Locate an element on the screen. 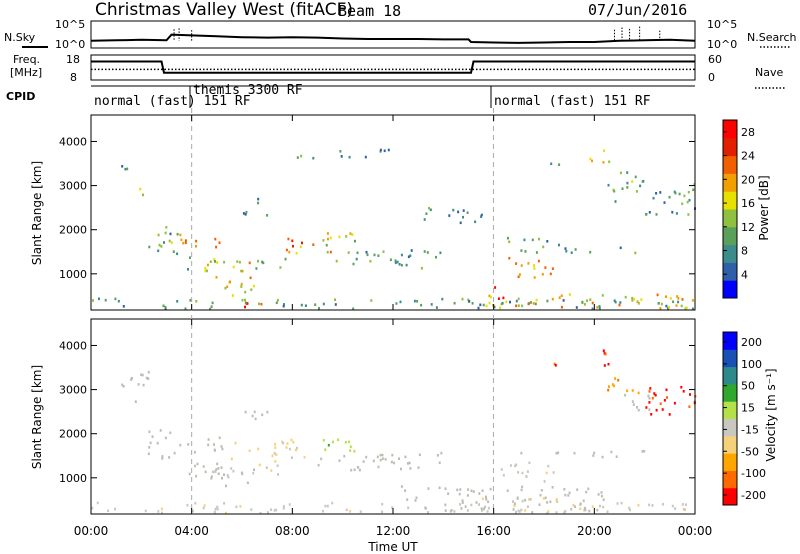 Image resolution: width=800 pixels, height=554 pixels. colorbar-tick-label: 8 is located at coordinates (744, 251).